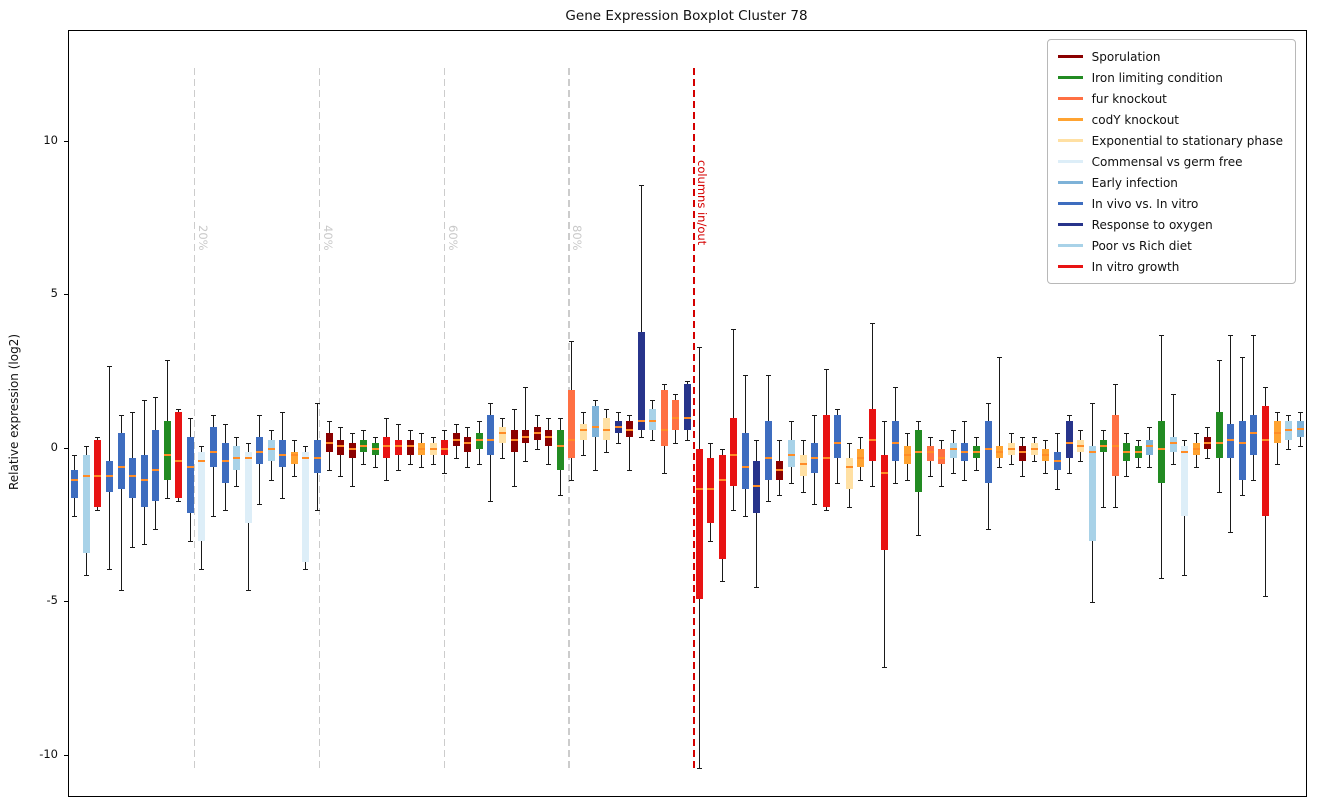  Describe the element at coordinates (50, 139) in the screenshot. I see `y-tick-label: 10` at that location.